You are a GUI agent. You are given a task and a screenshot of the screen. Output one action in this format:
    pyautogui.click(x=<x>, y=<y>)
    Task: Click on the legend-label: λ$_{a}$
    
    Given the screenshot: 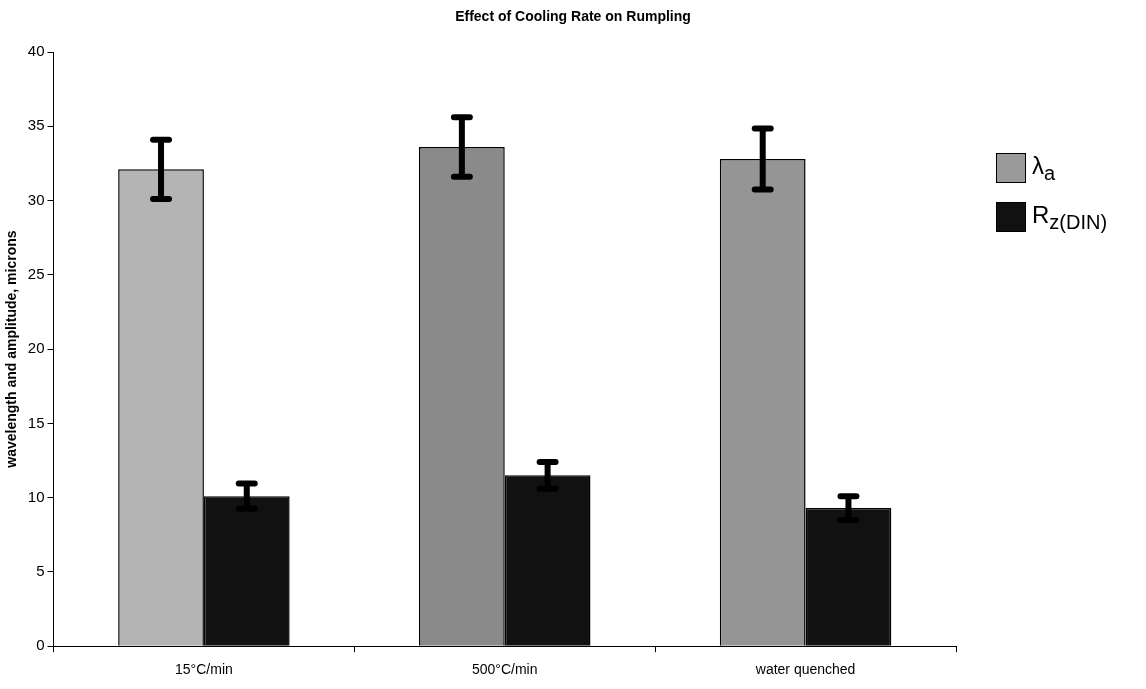 What is the action you would take?
    pyautogui.click(x=1044, y=168)
    